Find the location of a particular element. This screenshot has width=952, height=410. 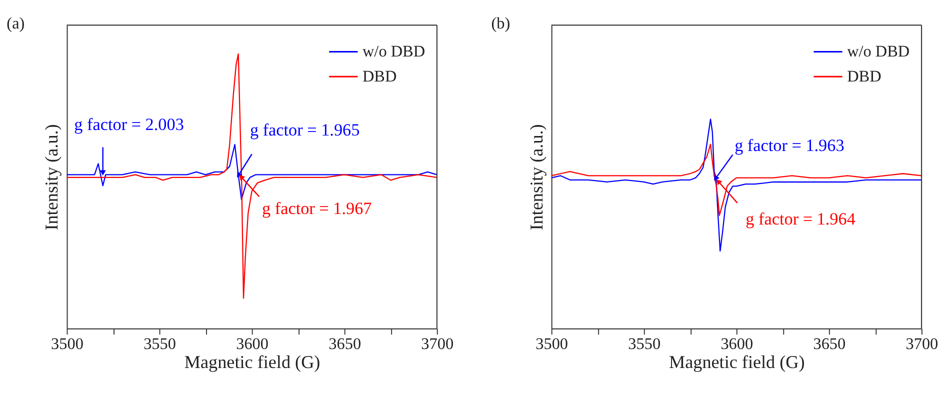

annotation: g factor = 2.003 is located at coordinates (129, 124).